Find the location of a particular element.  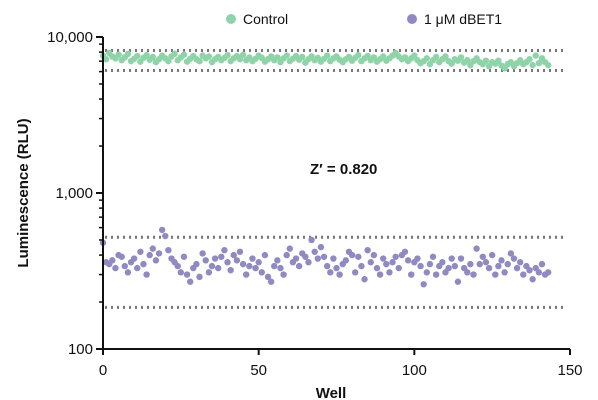

z-prime-annotation: Z′ = 0.820 is located at coordinates (343, 169).